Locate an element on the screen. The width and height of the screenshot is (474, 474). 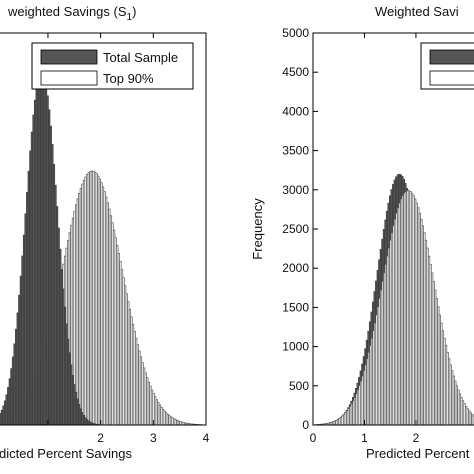
left-title-close: ) is located at coordinates (134, 11).